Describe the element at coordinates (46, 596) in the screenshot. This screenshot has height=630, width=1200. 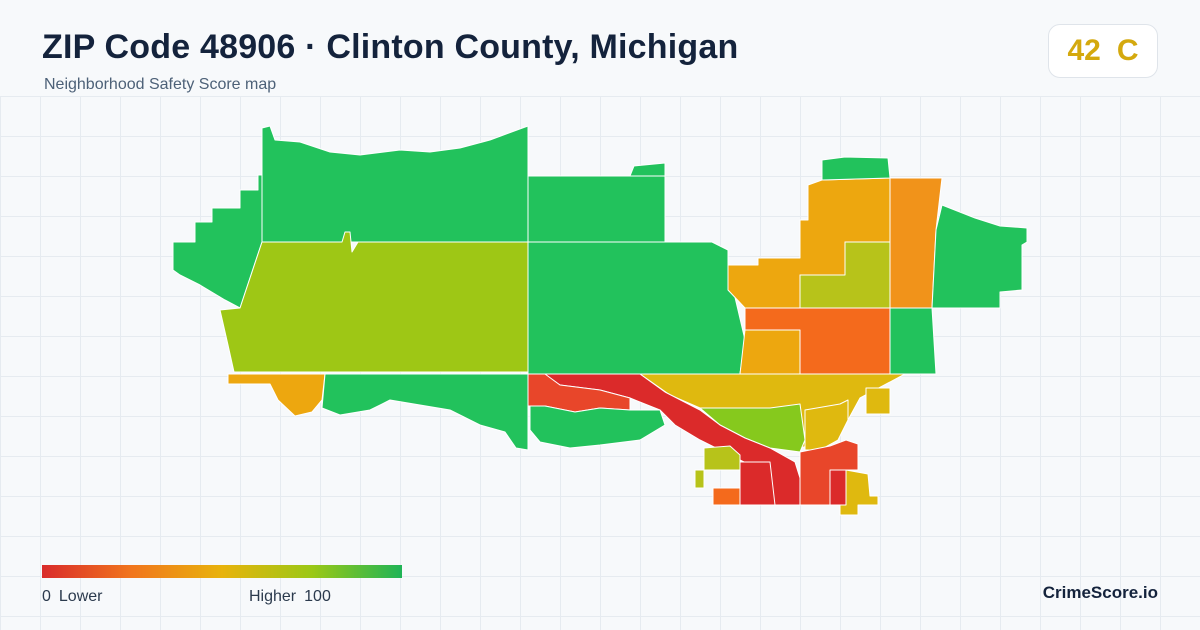
I see `legend-min-value: 0` at that location.